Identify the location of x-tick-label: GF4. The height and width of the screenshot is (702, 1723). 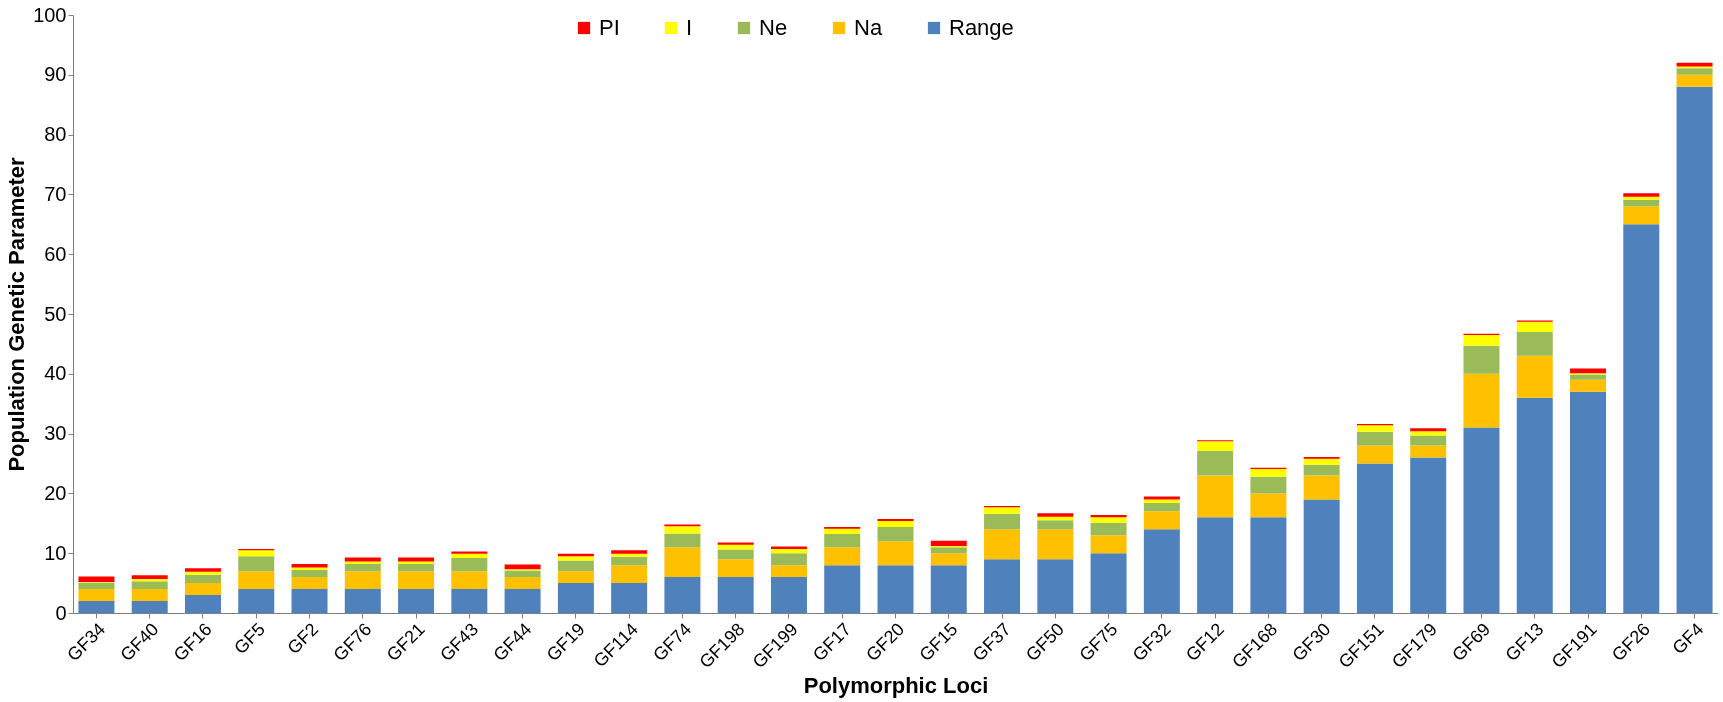
(1688, 638).